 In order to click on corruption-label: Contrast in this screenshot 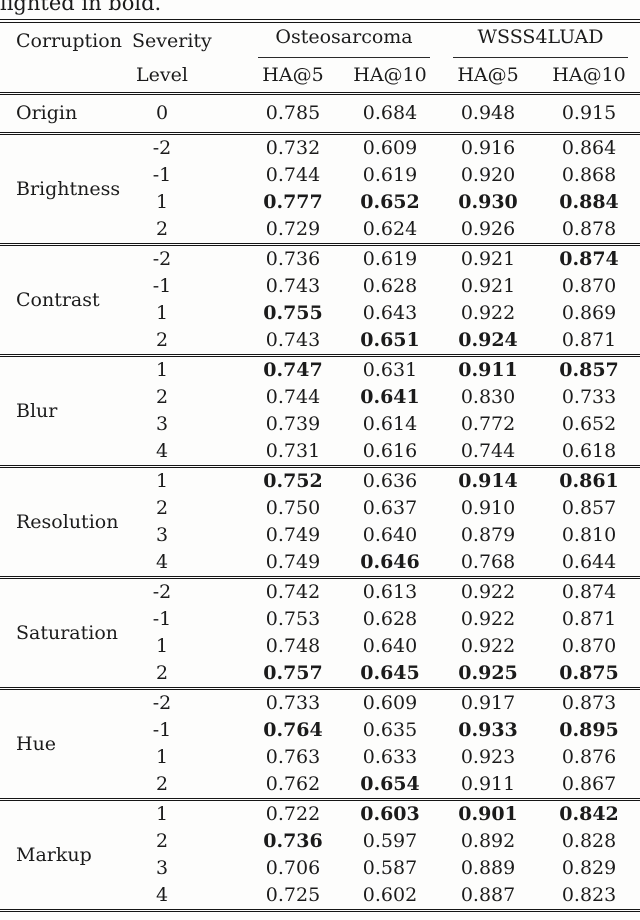, I will do `click(58, 299)`.